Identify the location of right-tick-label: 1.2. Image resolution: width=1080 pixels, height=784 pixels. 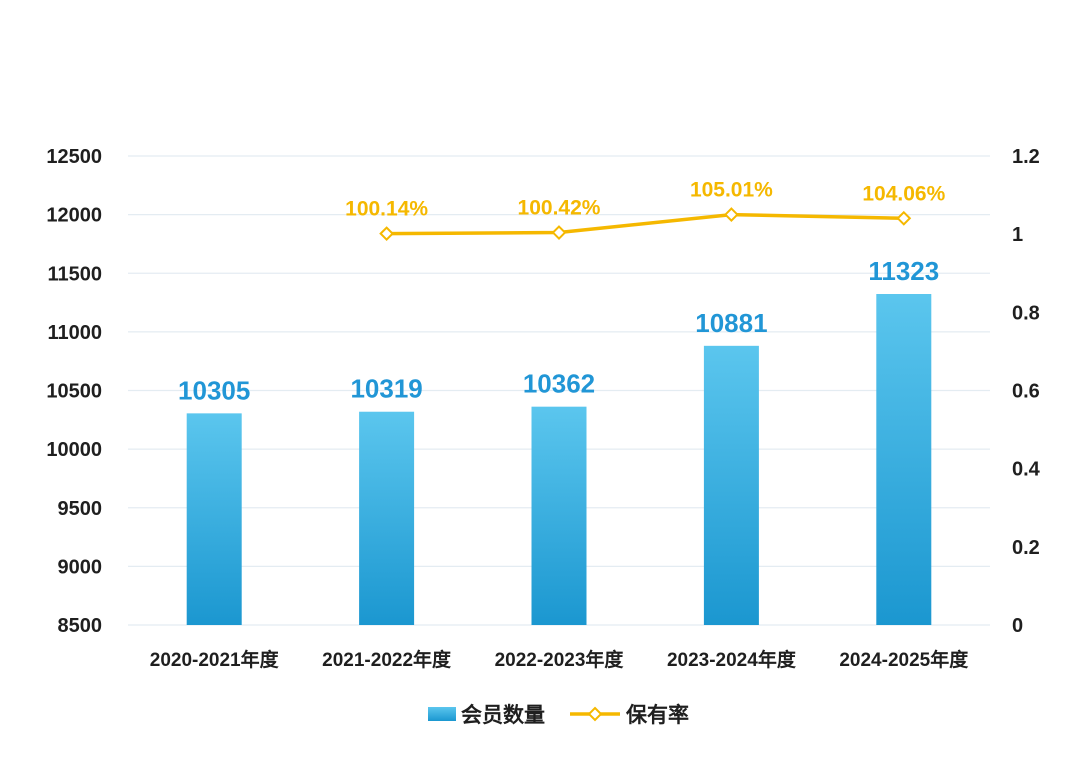
(1026, 157).